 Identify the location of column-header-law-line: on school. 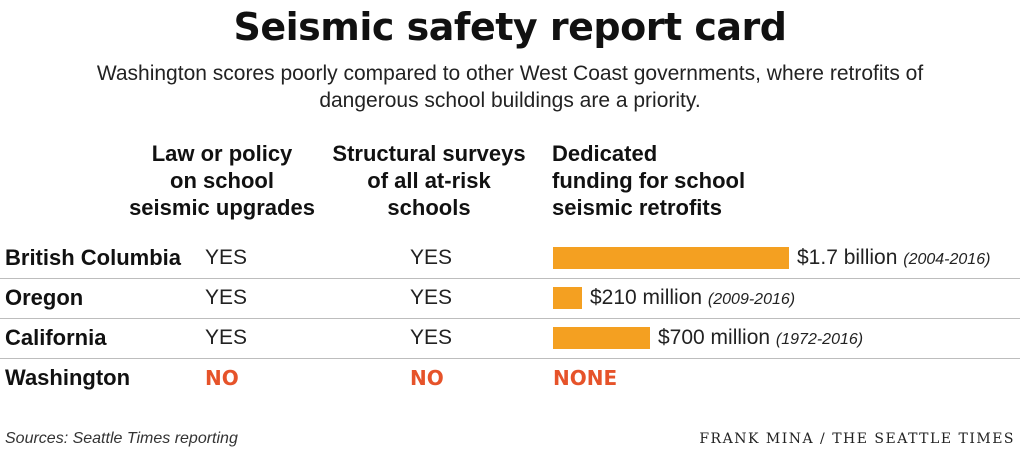
(222, 180).